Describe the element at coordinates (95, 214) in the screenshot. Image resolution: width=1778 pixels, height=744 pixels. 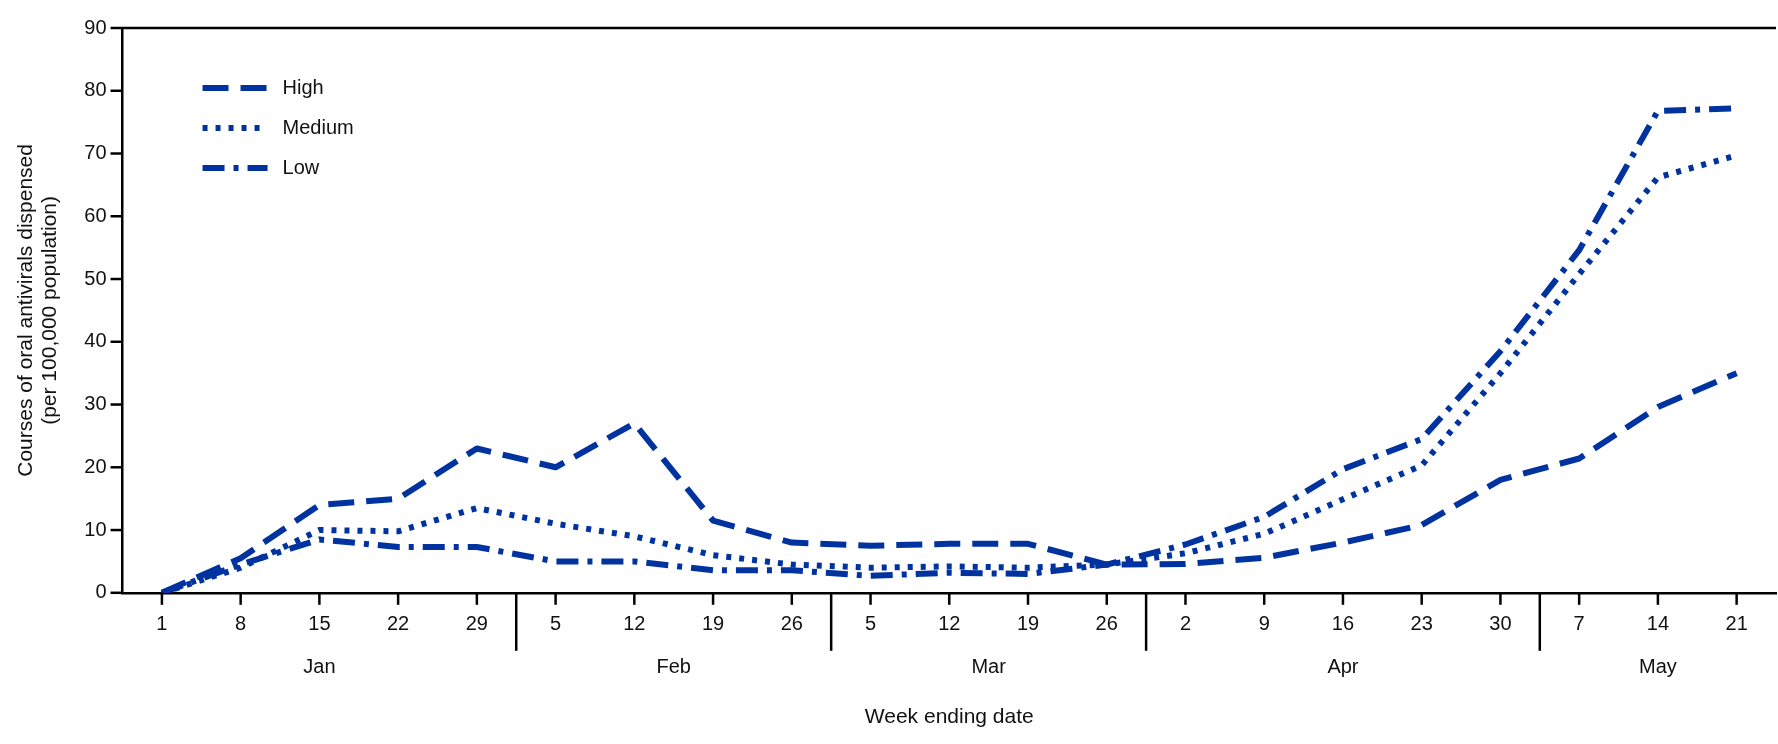
I see `y-tick-label: 60` at that location.